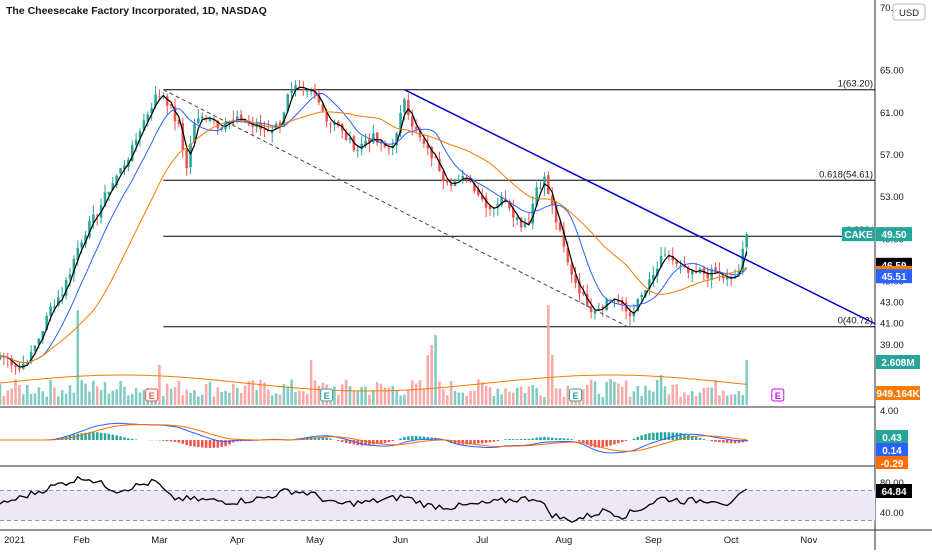 The width and height of the screenshot is (932, 555). What do you see at coordinates (855, 84) in the screenshot?
I see `fib-label: 1(63.20)` at bounding box center [855, 84].